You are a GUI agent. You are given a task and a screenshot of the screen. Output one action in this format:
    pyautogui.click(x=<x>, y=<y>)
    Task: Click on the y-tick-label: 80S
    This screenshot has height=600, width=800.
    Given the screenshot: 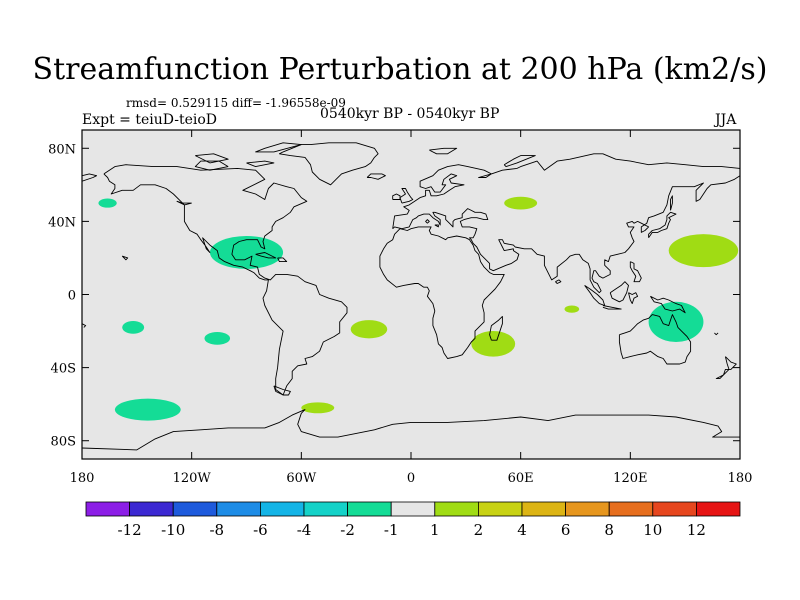 What is the action you would take?
    pyautogui.click(x=63, y=442)
    